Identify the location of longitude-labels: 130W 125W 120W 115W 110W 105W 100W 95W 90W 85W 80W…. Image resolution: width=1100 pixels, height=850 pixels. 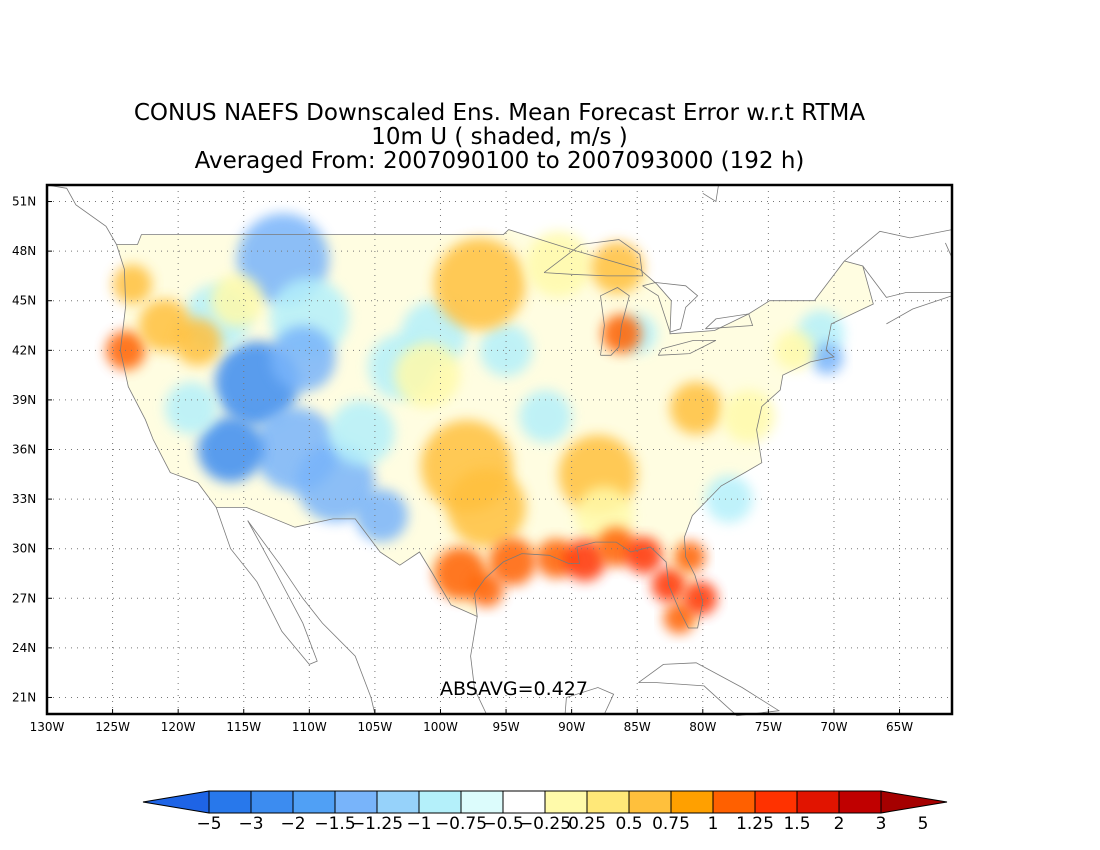
(472, 727).